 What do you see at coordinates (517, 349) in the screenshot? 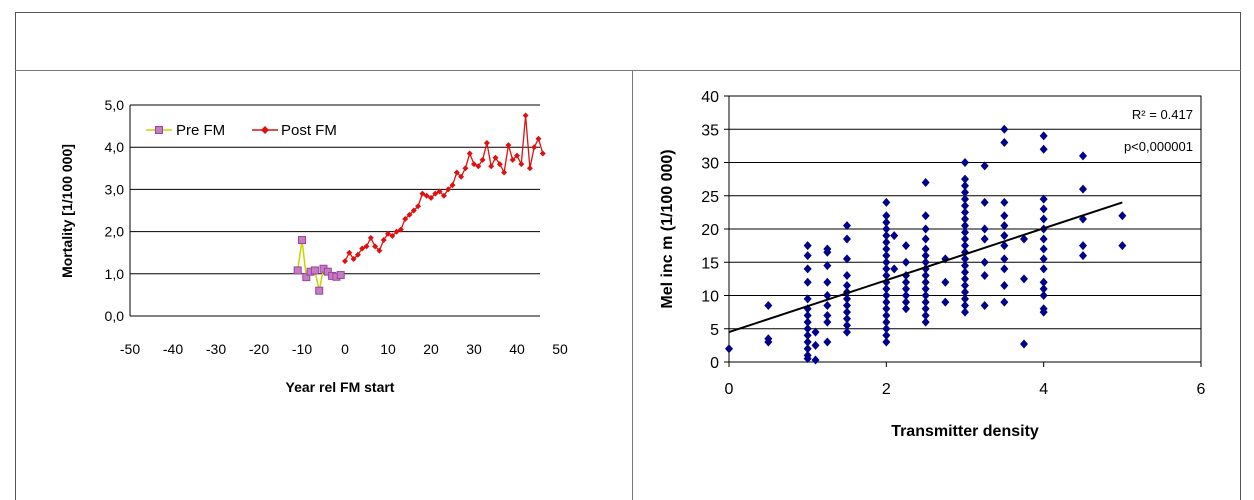
I see `x-tick-label: 40` at bounding box center [517, 349].